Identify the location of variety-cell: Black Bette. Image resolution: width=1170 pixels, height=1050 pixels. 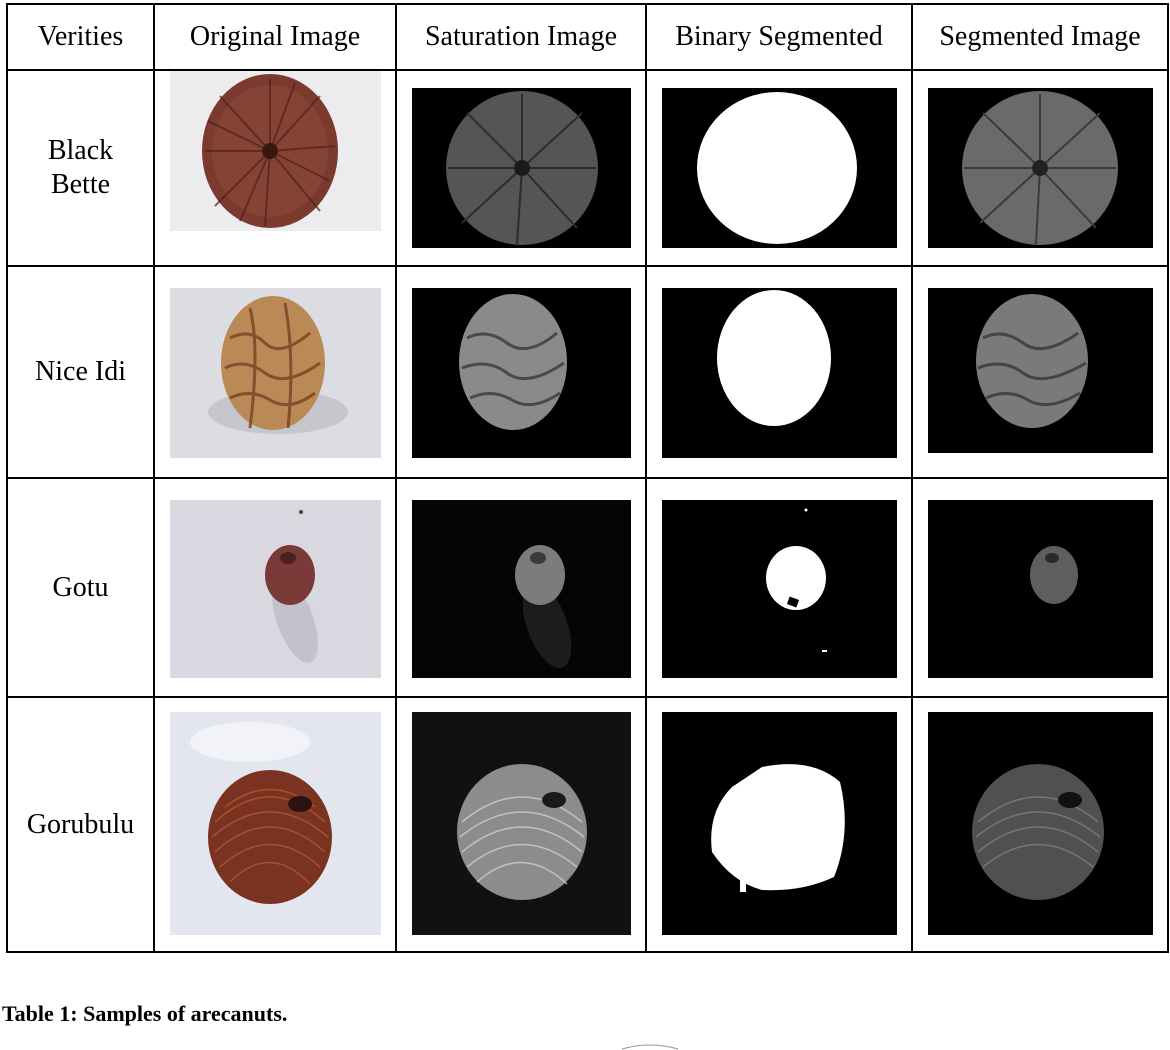
(80, 168).